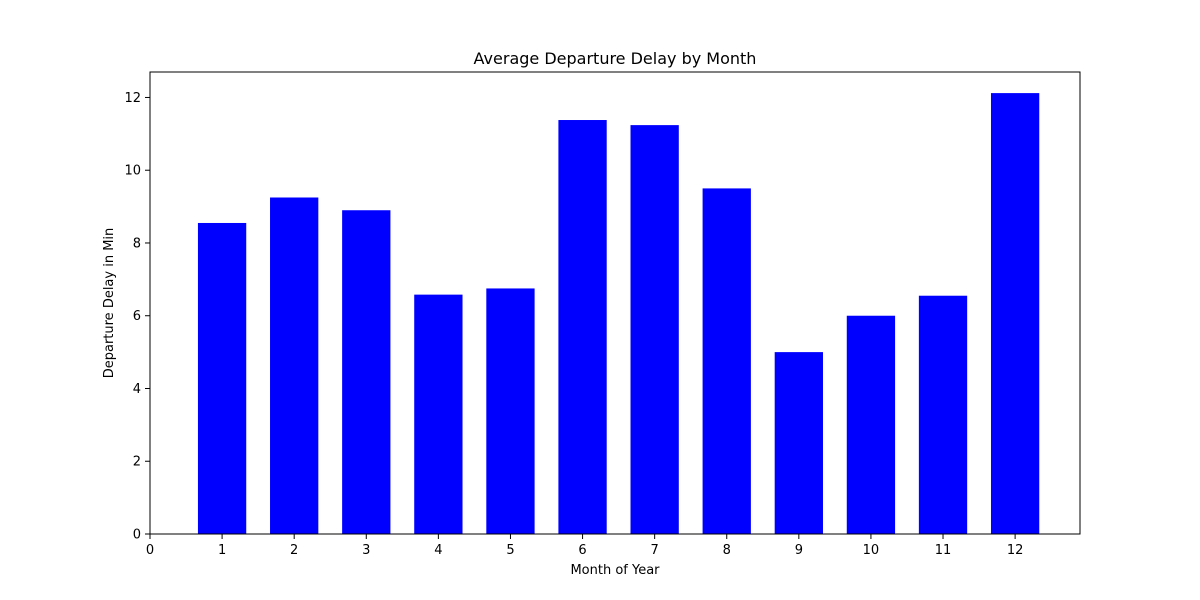 The height and width of the screenshot is (600, 1200). Describe the element at coordinates (137, 243) in the screenshot. I see `y-tick-label: 8` at that location.